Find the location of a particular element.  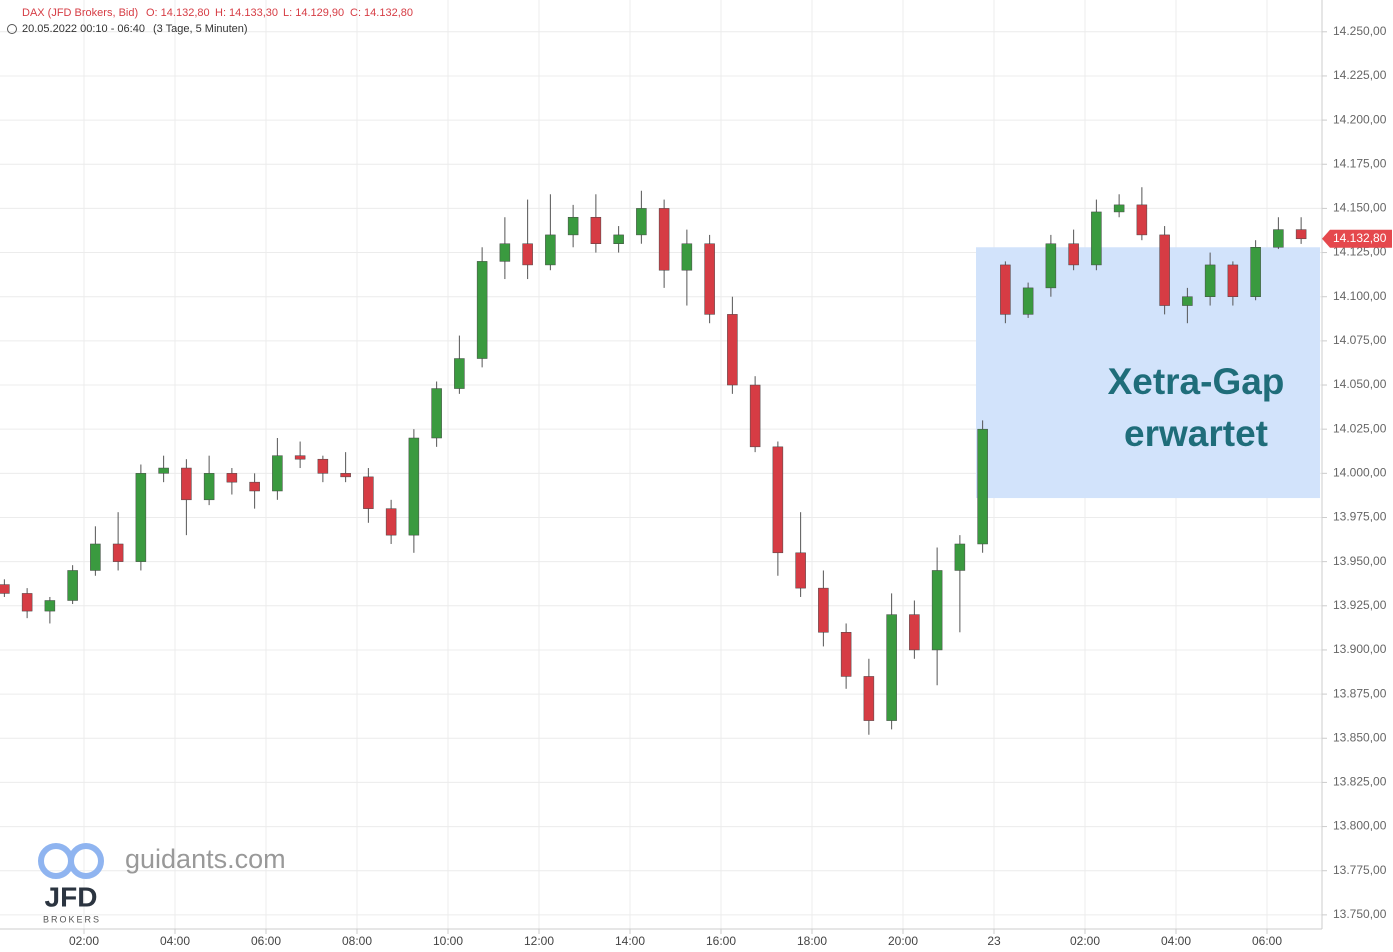

watermark: guidants.com JFD BROKERS is located at coordinates (162, 883).